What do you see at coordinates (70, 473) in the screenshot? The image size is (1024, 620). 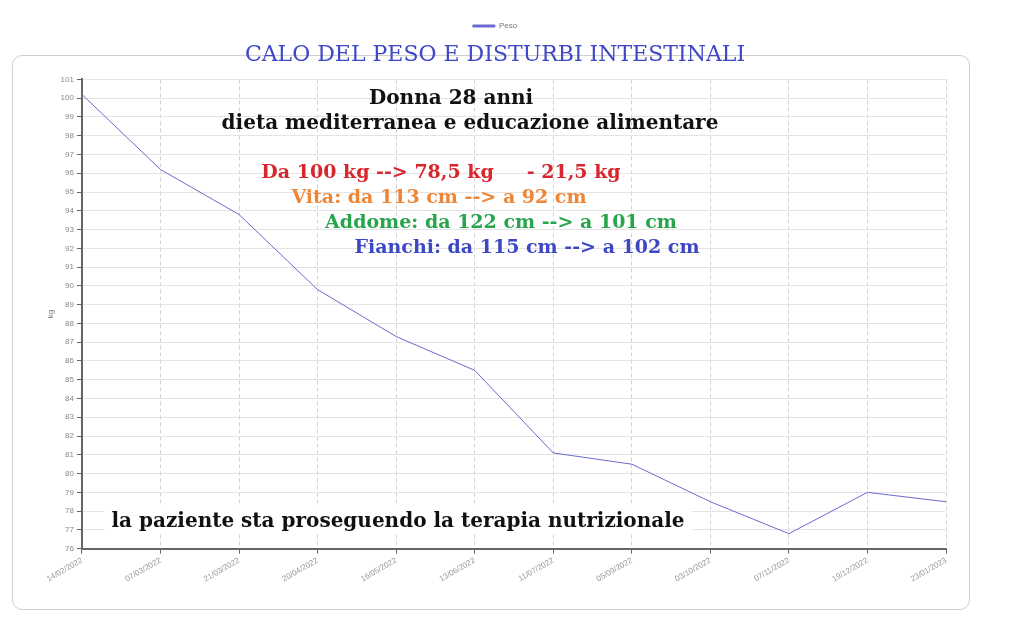 I see `y-tick-label: 80` at bounding box center [70, 473].